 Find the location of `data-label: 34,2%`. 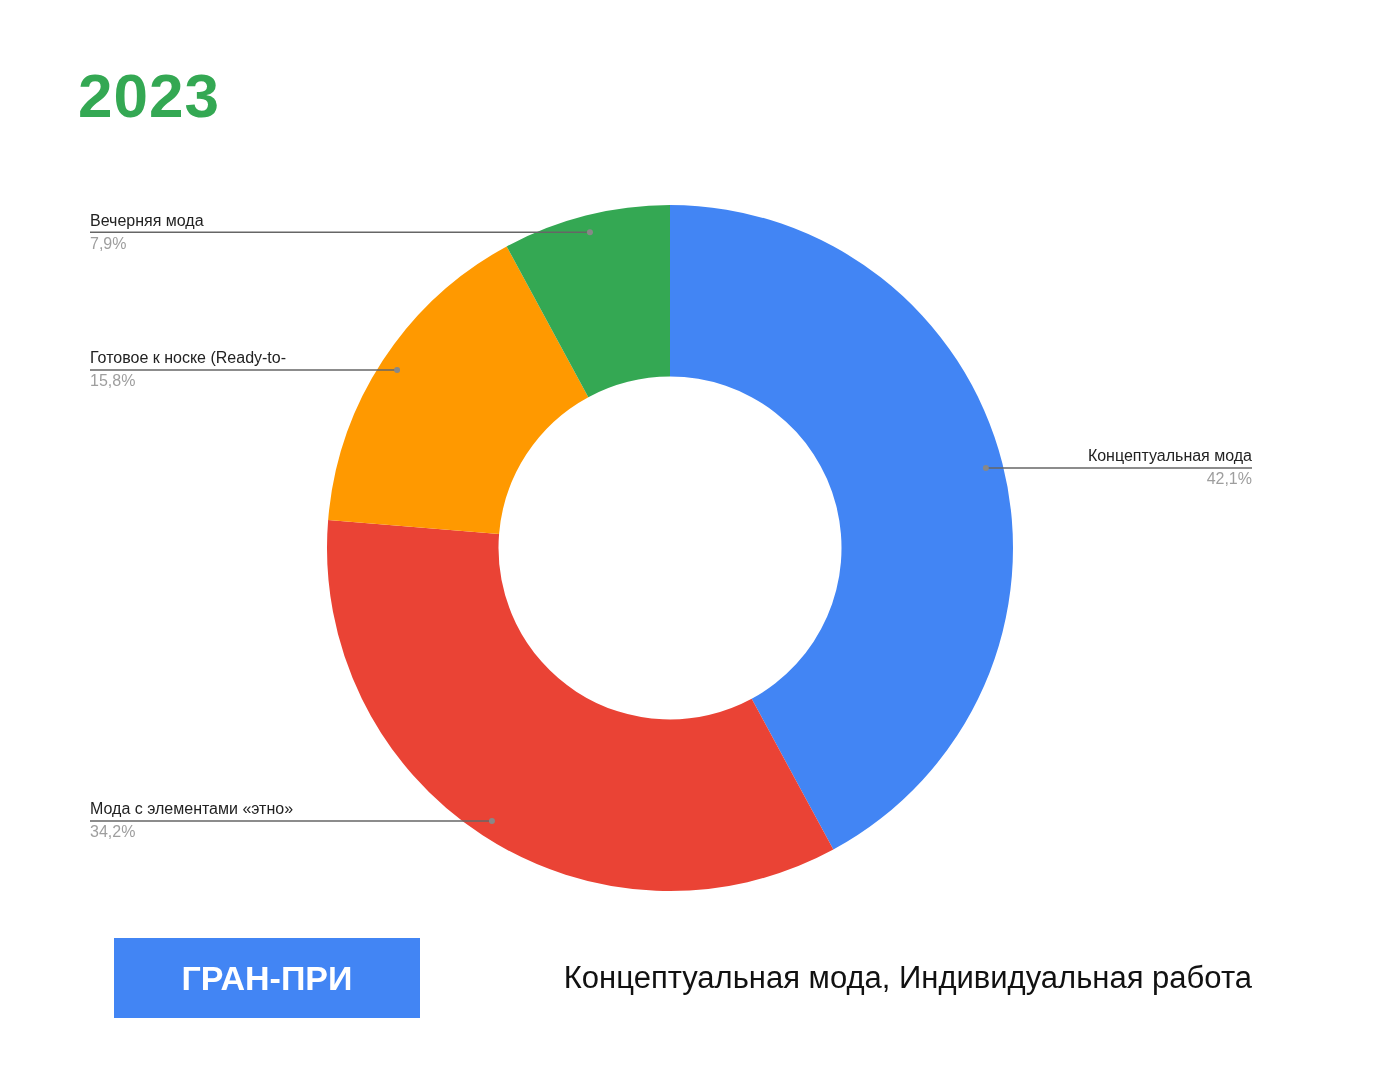

data-label: 34,2% is located at coordinates (113, 832).